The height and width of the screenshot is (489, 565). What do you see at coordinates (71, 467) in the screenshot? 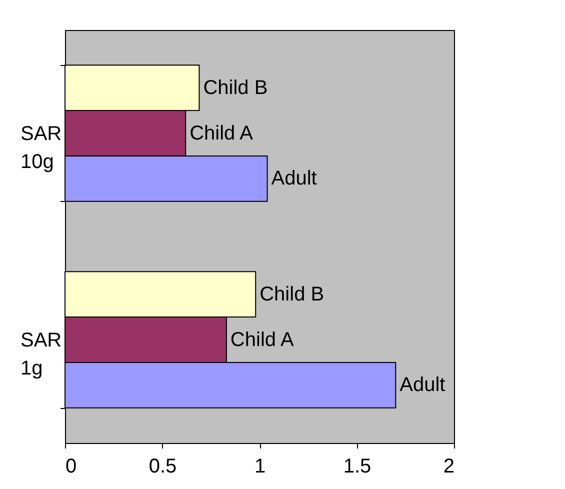
I see `x-tick-label: 0` at bounding box center [71, 467].